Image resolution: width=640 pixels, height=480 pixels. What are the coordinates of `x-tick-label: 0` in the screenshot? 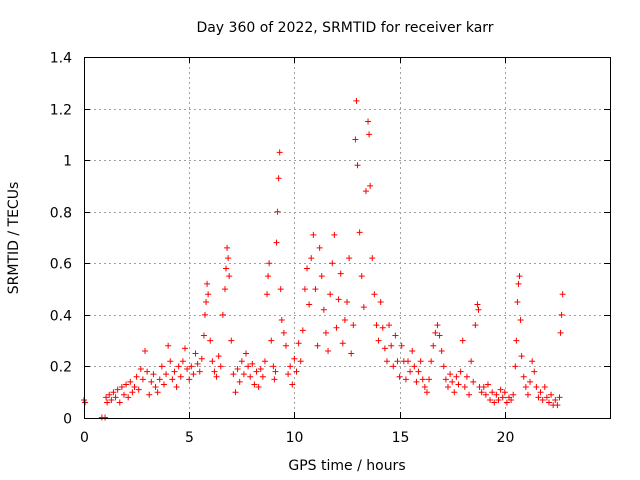 It's located at (84, 438).